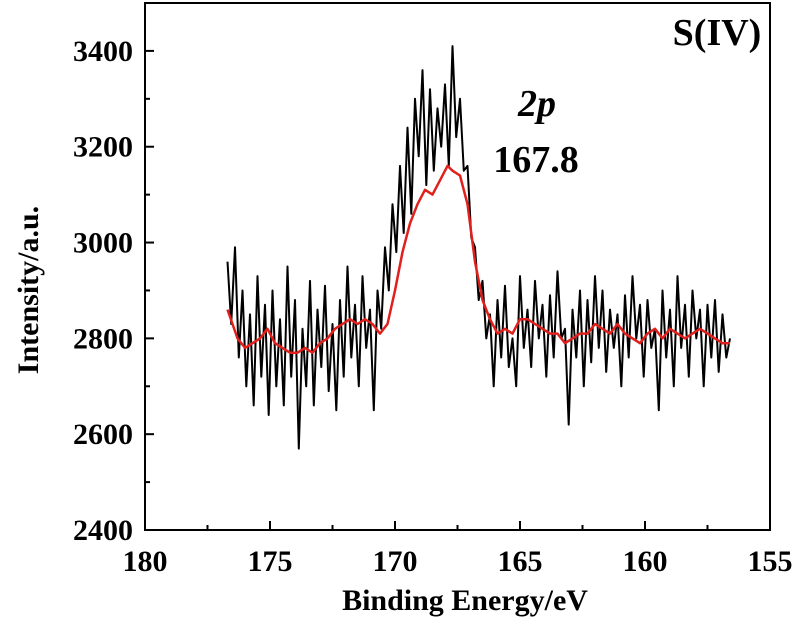 Image resolution: width=800 pixels, height=620 pixels. I want to click on y-tick-label: 3400, so click(103, 51).